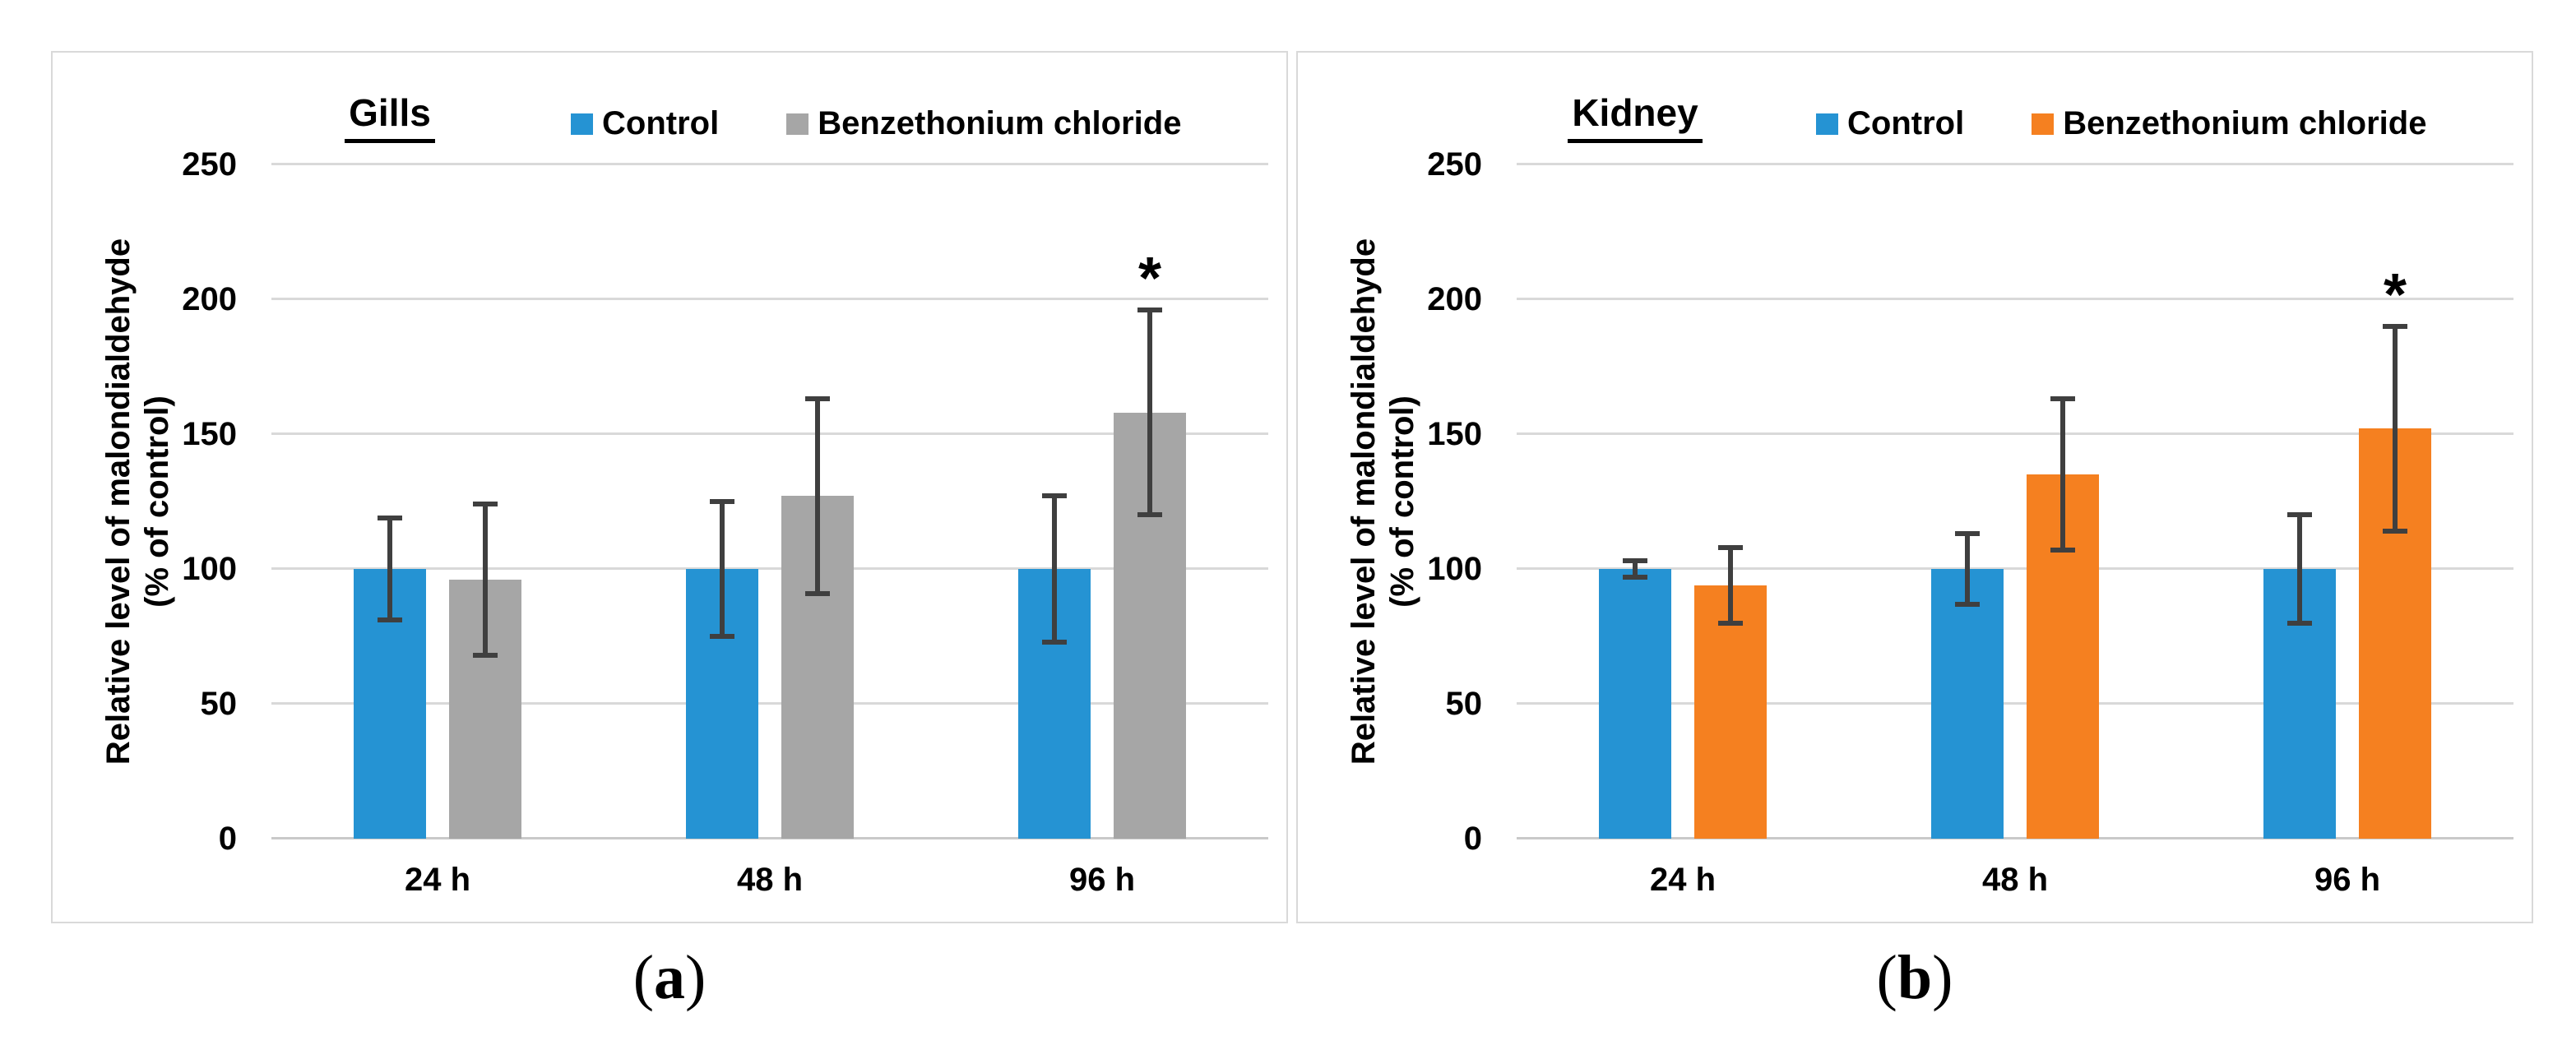  I want to click on bar-benzethonium-chloride-24-h, so click(1731, 712).